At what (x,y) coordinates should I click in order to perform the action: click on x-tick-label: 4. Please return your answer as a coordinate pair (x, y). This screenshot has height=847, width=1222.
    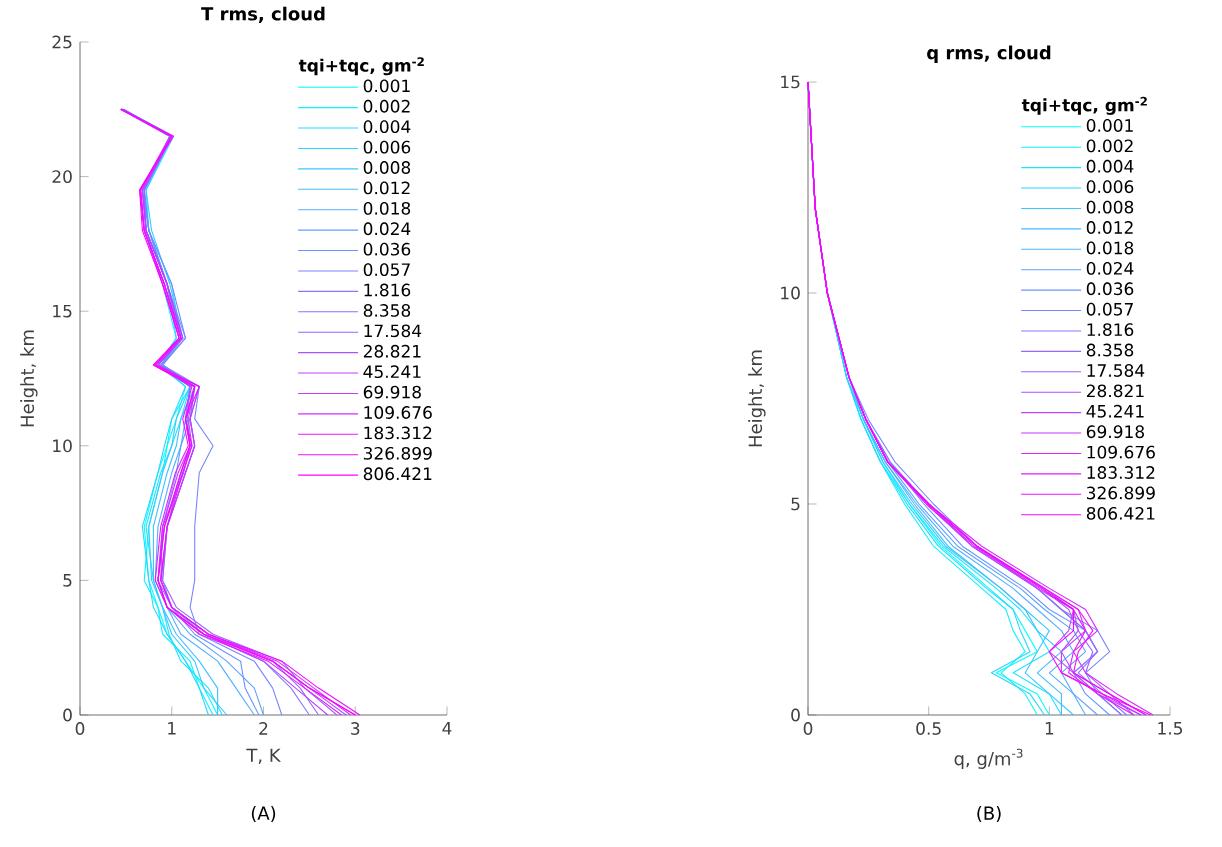
    Looking at the image, I should click on (447, 728).